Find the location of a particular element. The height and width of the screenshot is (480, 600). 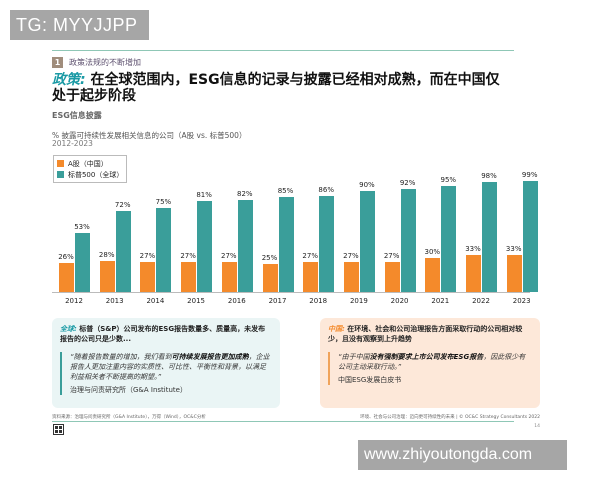

watermark-top-left: TG: MYYJJPP is located at coordinates (79, 25).